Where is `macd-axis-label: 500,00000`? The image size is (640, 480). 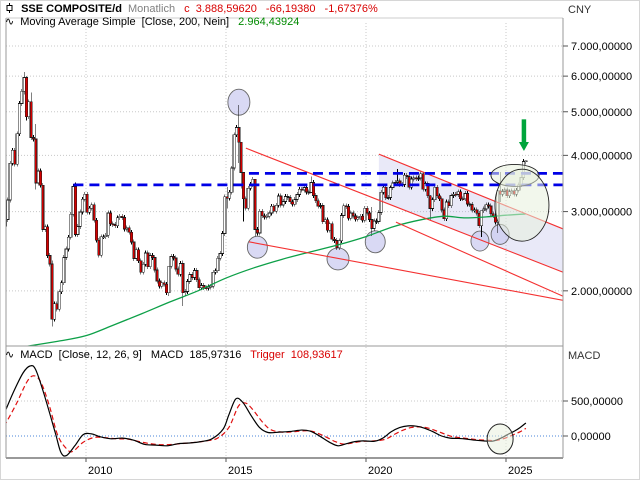 macd-axis-label: 500,00000 is located at coordinates (597, 402).